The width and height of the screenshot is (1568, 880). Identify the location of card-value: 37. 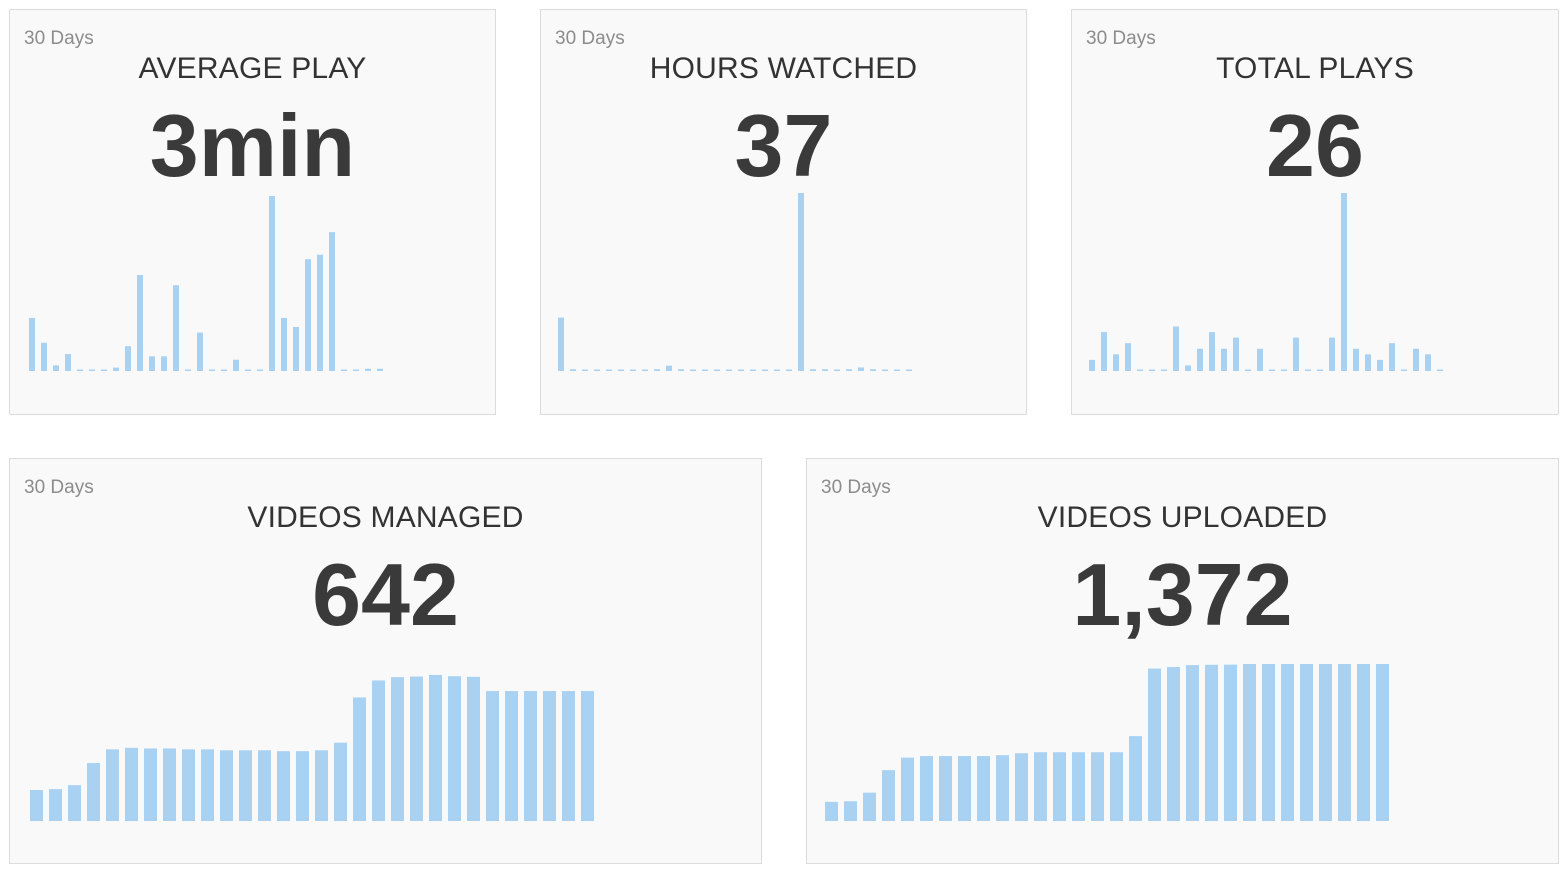
(783, 145).